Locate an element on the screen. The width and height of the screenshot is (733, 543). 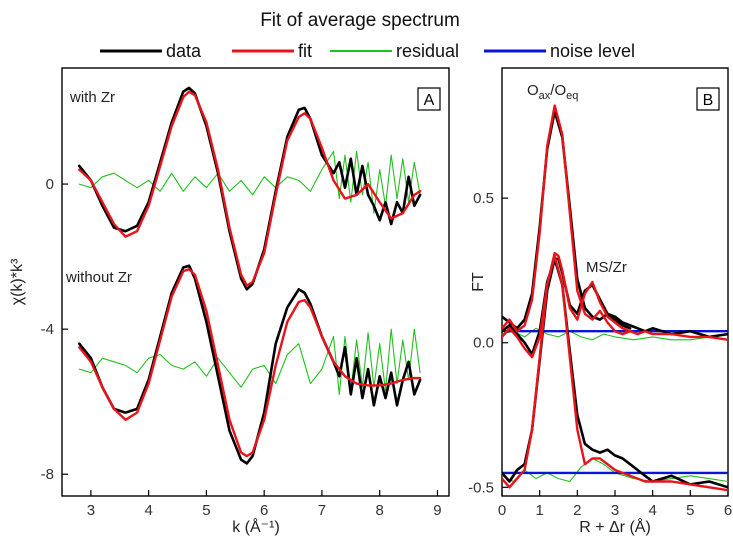
panel-a-y-axis-label: χ(k)*k³ is located at coordinates (17, 281).